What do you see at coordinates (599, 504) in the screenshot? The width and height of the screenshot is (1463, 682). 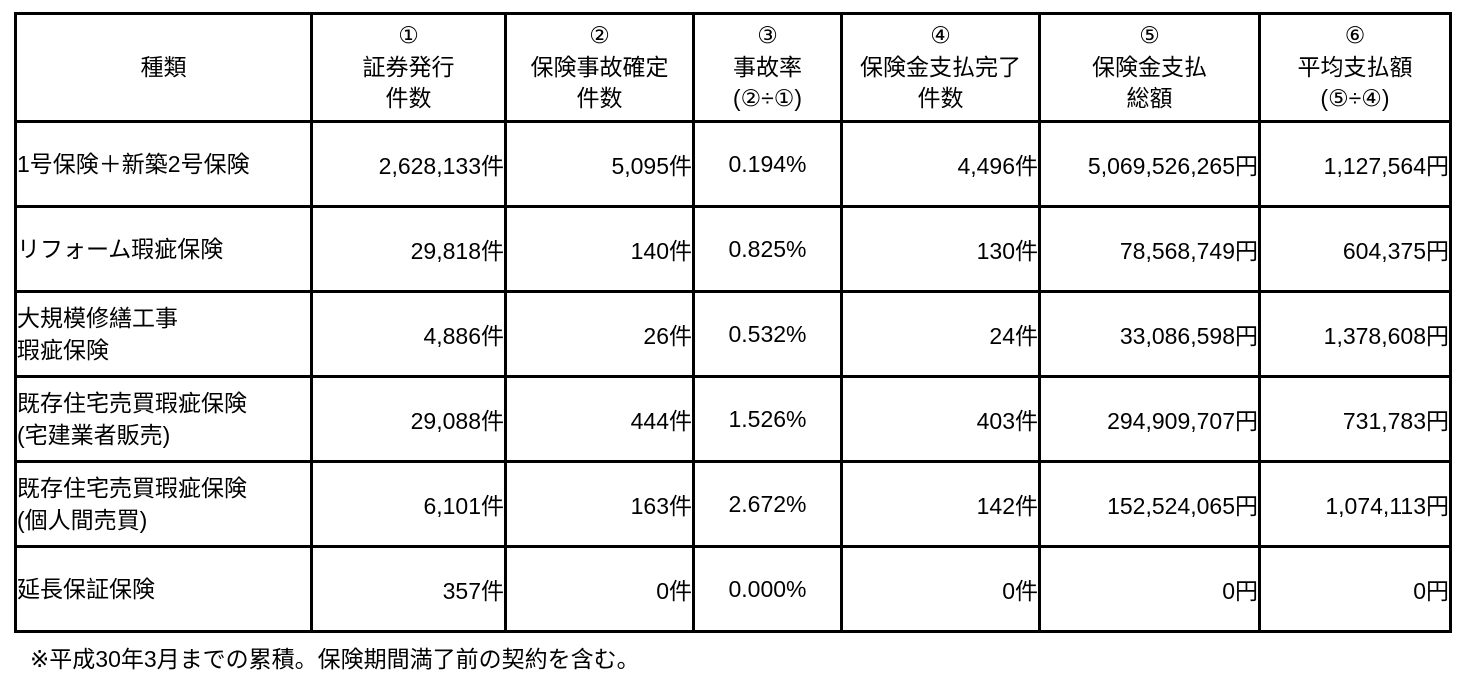 I see `confirmed-count-cell: 163件` at bounding box center [599, 504].